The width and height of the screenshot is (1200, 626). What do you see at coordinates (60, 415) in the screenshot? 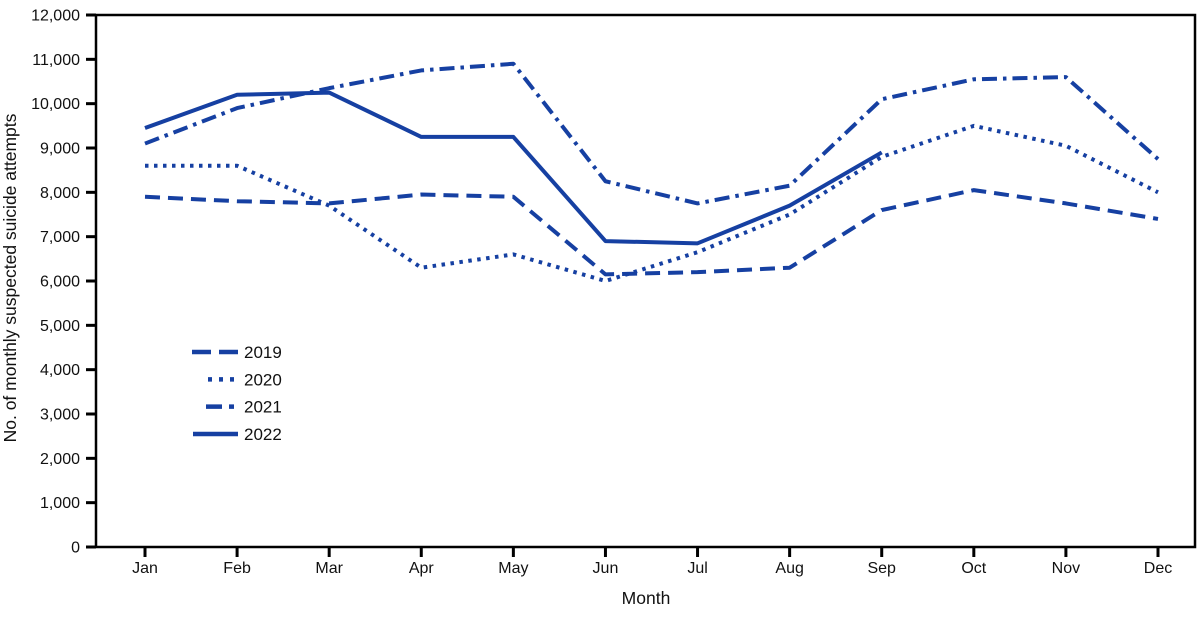
I see `y-tick-label: 3,000` at bounding box center [60, 415].